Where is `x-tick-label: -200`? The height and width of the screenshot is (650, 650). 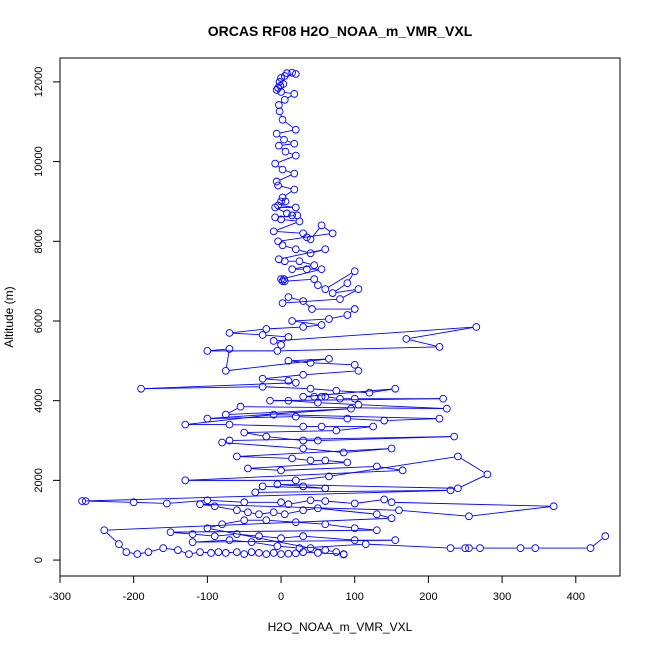
x-tick-label: -200 is located at coordinates (134, 597).